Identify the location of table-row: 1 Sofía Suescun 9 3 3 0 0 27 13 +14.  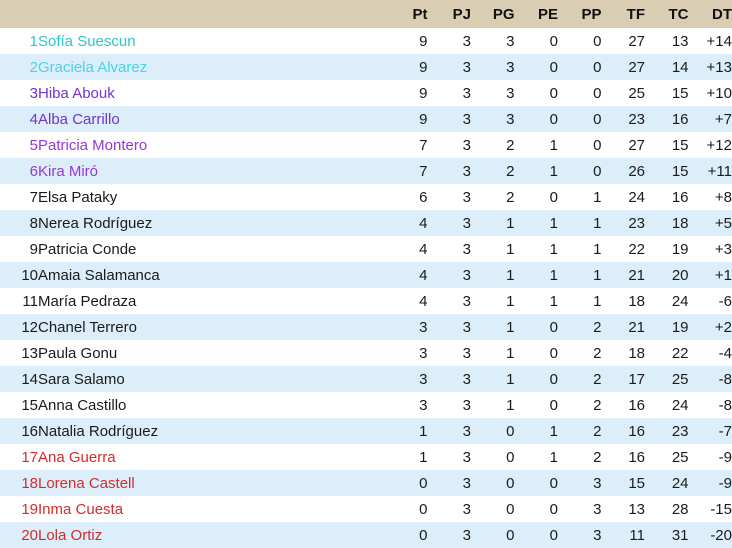
(366, 41).